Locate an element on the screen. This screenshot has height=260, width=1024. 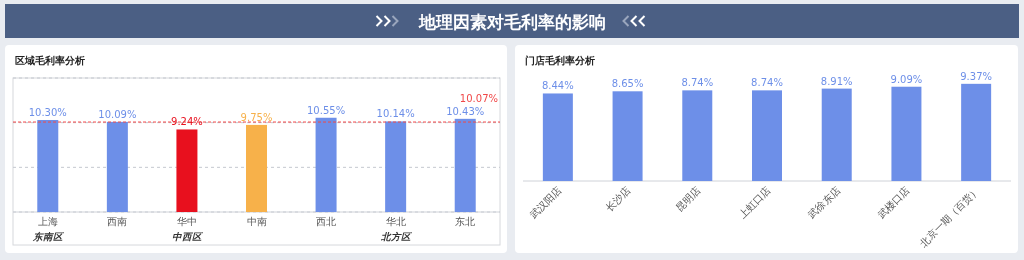
chart-title: 门店毛利率分析 is located at coordinates (560, 60).